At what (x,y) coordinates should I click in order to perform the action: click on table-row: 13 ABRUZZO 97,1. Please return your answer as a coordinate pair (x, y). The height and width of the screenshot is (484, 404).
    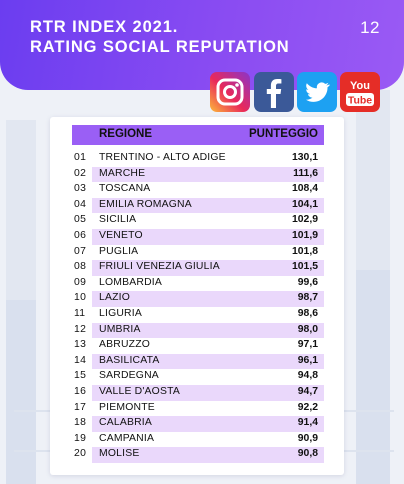
    Looking at the image, I should click on (198, 346).